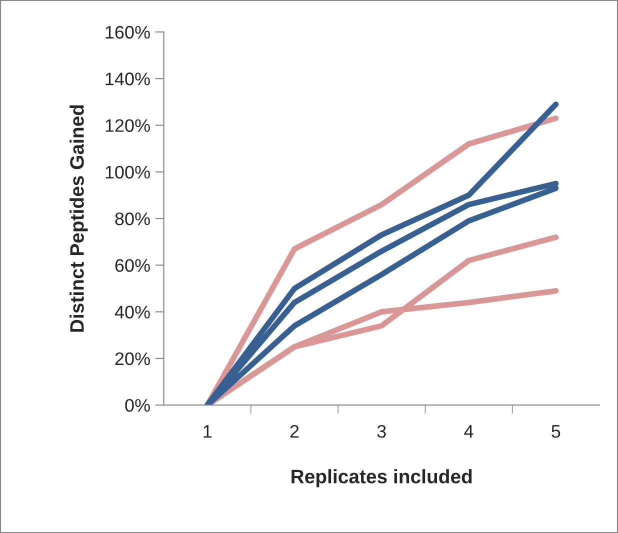 The height and width of the screenshot is (533, 618). Describe the element at coordinates (132, 312) in the screenshot. I see `y-tick-label: 40%` at that location.